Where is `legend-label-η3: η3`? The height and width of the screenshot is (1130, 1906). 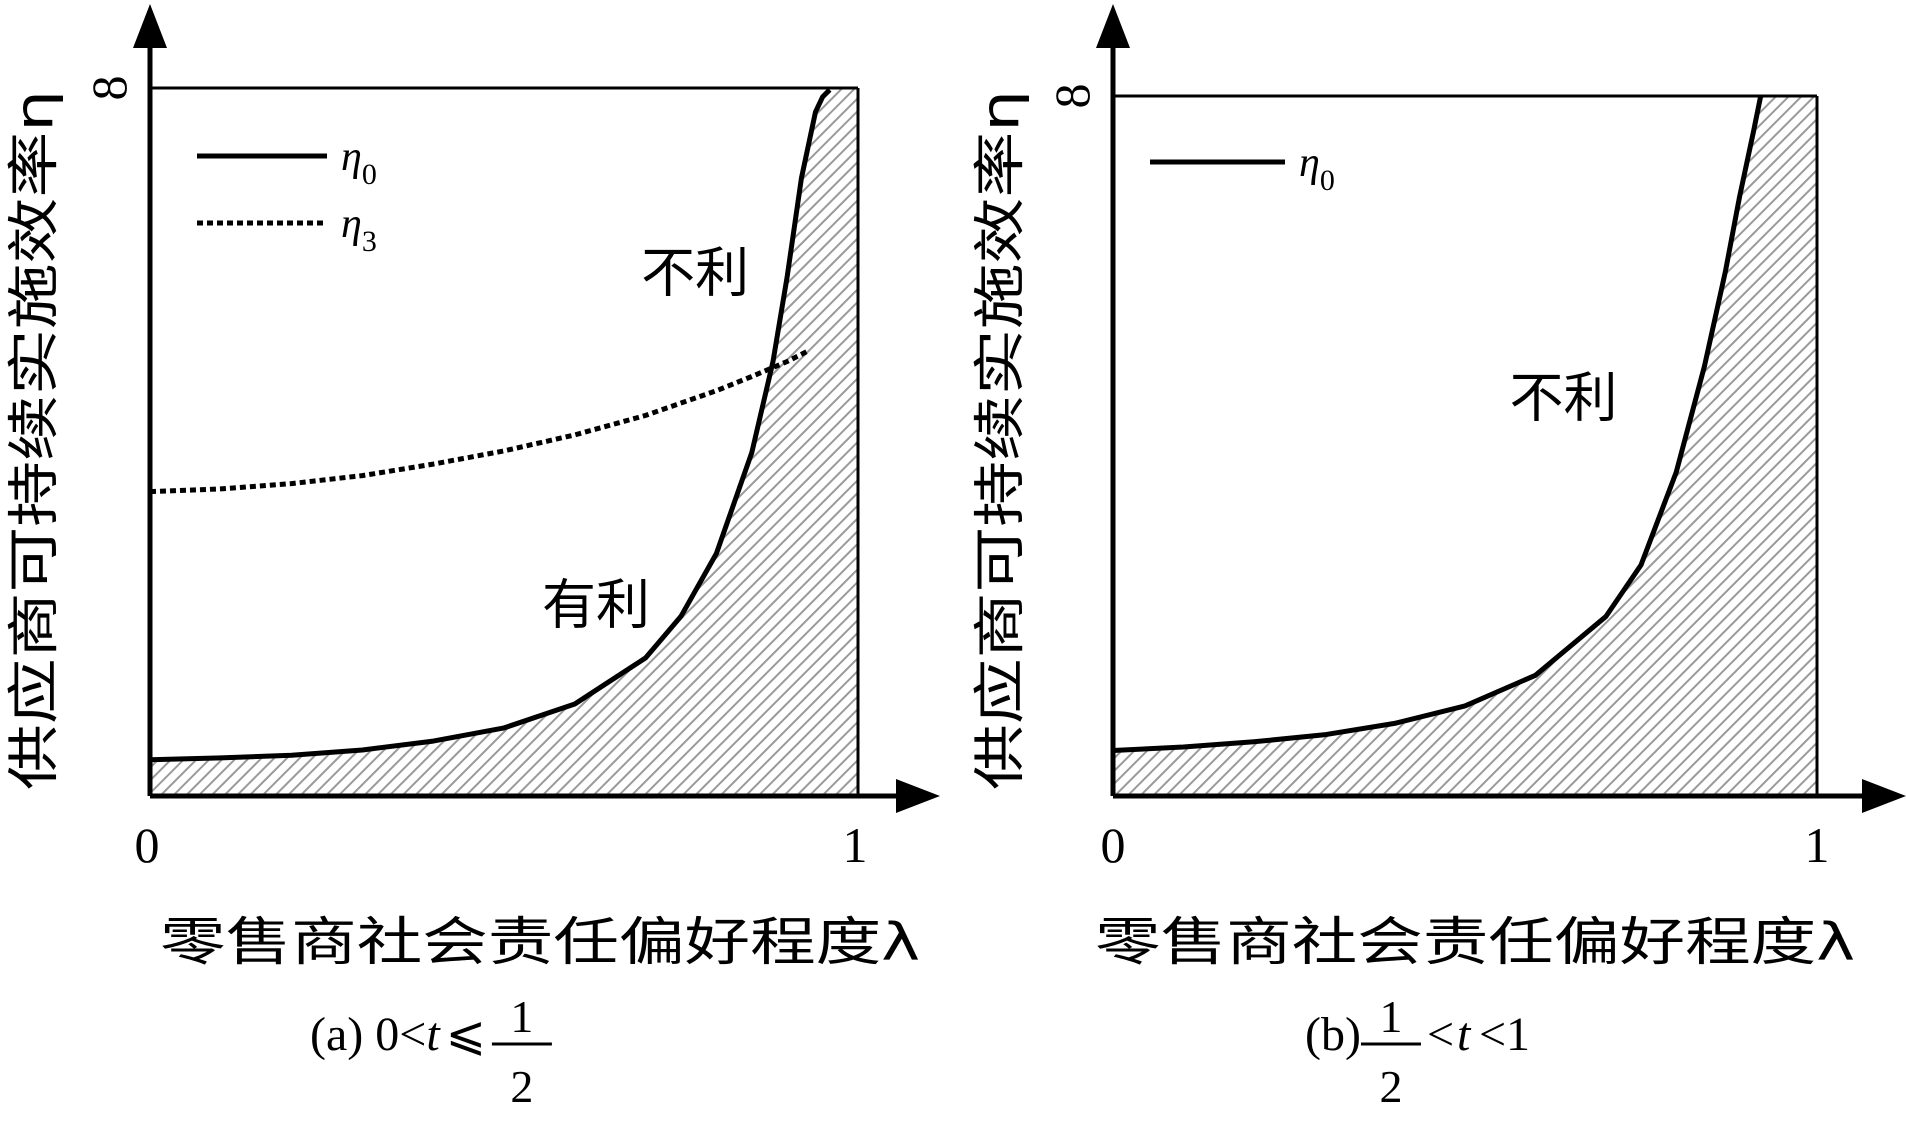 legend-label-η3: η3 is located at coordinates (359, 229).